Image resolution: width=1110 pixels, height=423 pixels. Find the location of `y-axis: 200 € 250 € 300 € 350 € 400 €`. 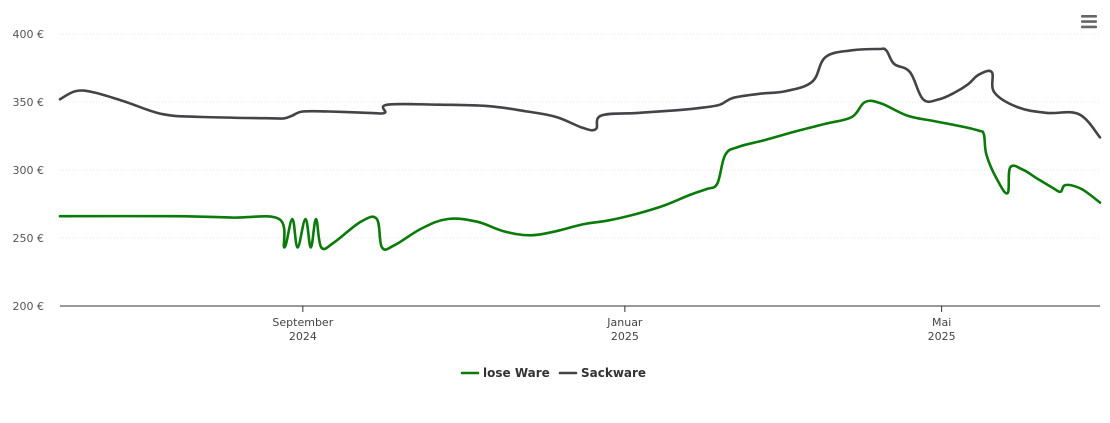

y-axis: 200 € 250 € 300 € 350 € 400 € is located at coordinates (29, 170).